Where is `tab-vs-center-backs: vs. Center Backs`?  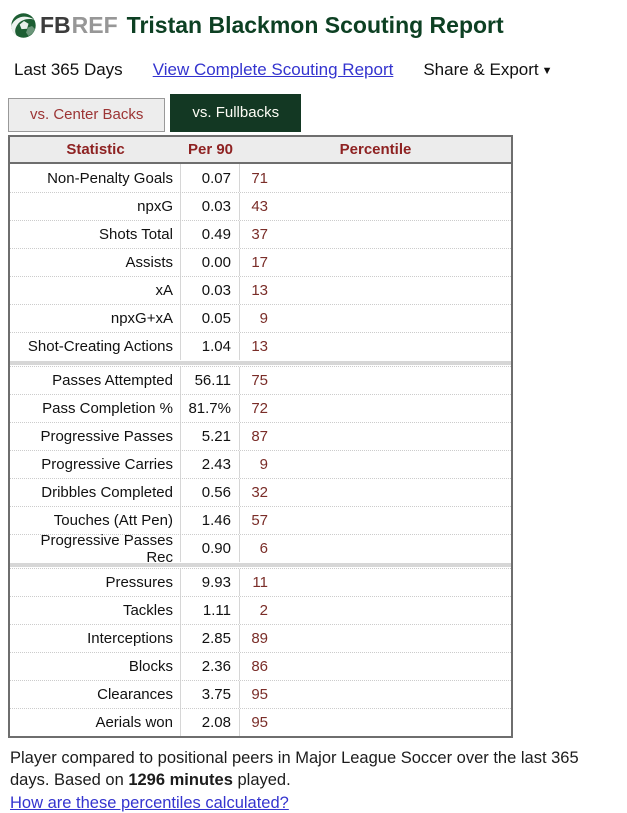 tab-vs-center-backs: vs. Center Backs is located at coordinates (87, 115).